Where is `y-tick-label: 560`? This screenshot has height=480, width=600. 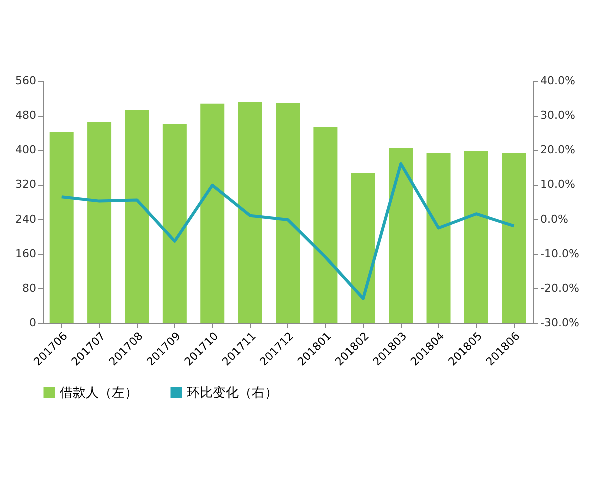 y-tick-label: 560 is located at coordinates (26, 81).